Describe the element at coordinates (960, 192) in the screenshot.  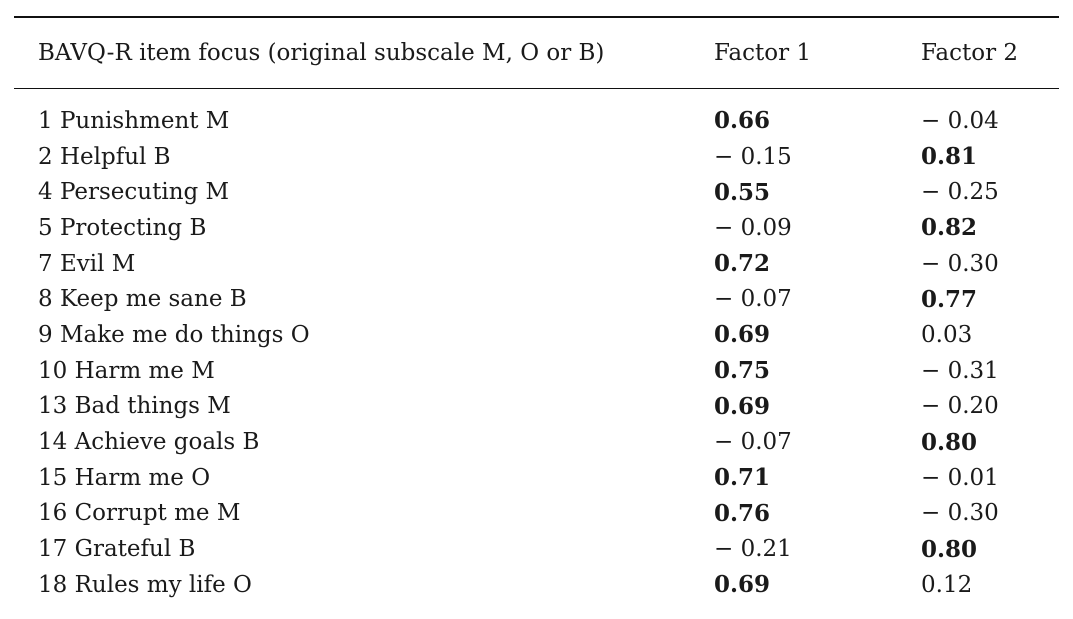
I see `factor-2-value: − 0.25` at that location.